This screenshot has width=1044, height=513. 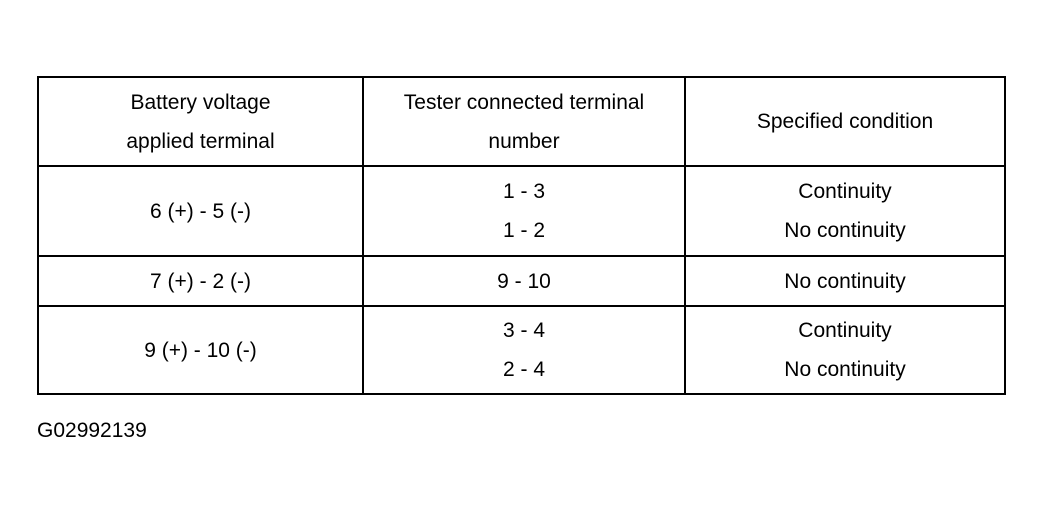 I want to click on header-text: applied terminal, so click(x=200, y=141).